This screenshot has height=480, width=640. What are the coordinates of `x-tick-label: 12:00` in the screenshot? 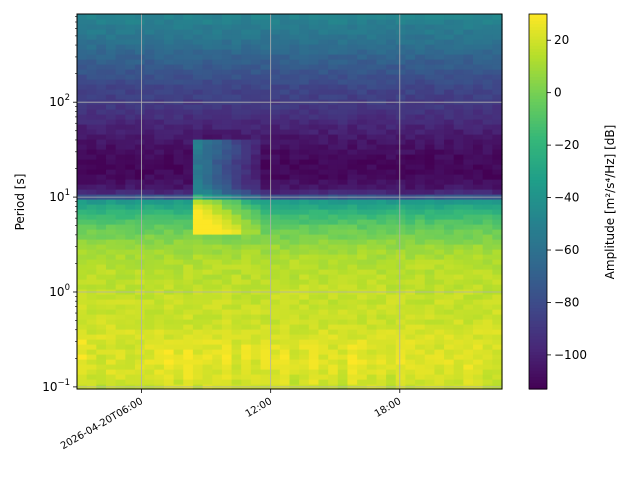 It's located at (259, 408).